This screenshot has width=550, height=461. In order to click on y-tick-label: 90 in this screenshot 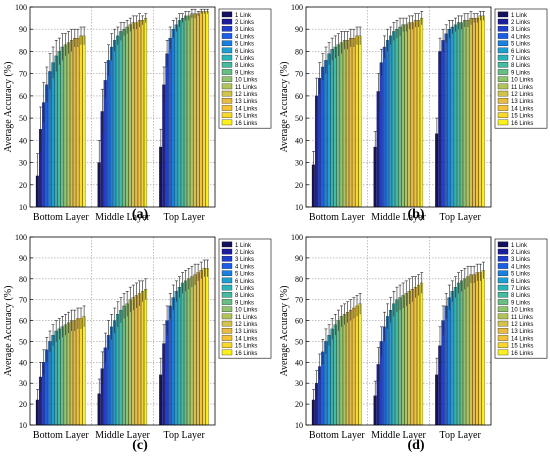, I will do `click(23, 258)`.